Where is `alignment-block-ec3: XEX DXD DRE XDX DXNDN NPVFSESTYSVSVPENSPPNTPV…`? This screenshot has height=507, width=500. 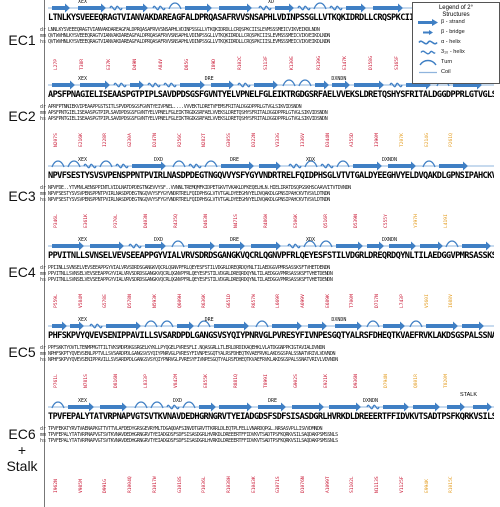
alignment-block-ec3: XEX DXD DRE XDX DXNDN NPVFSESTYSVSVPENSPPNTPV… is located at coordinates (267, 196).